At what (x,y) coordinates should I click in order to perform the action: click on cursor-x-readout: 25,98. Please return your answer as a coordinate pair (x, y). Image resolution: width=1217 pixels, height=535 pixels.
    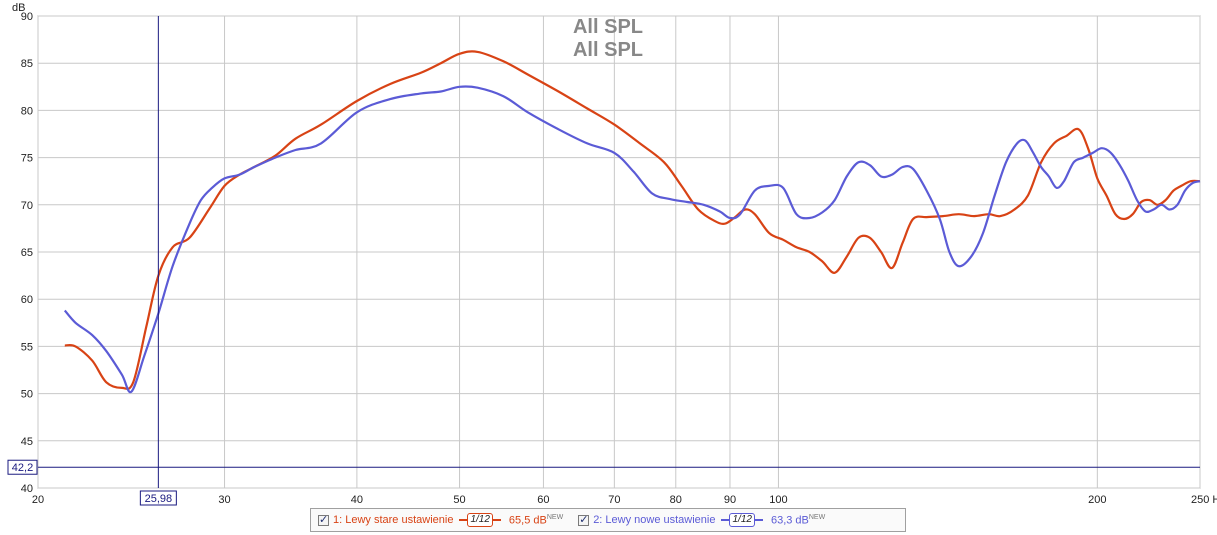
    Looking at the image, I should click on (159, 499).